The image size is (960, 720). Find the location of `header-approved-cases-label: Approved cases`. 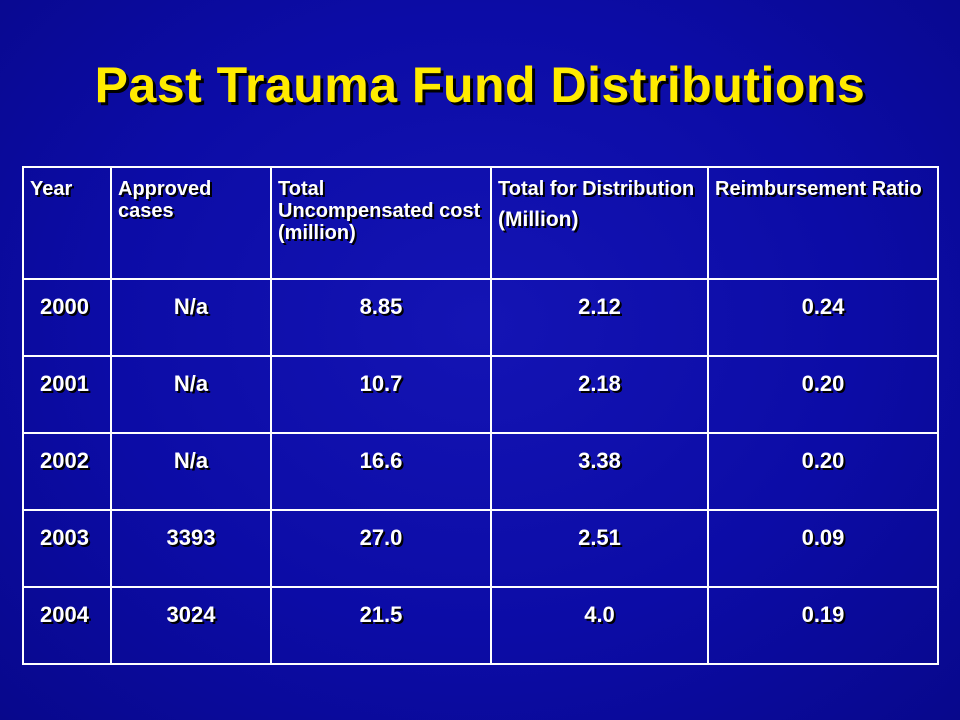

header-approved-cases-label: Approved cases is located at coordinates (165, 200).